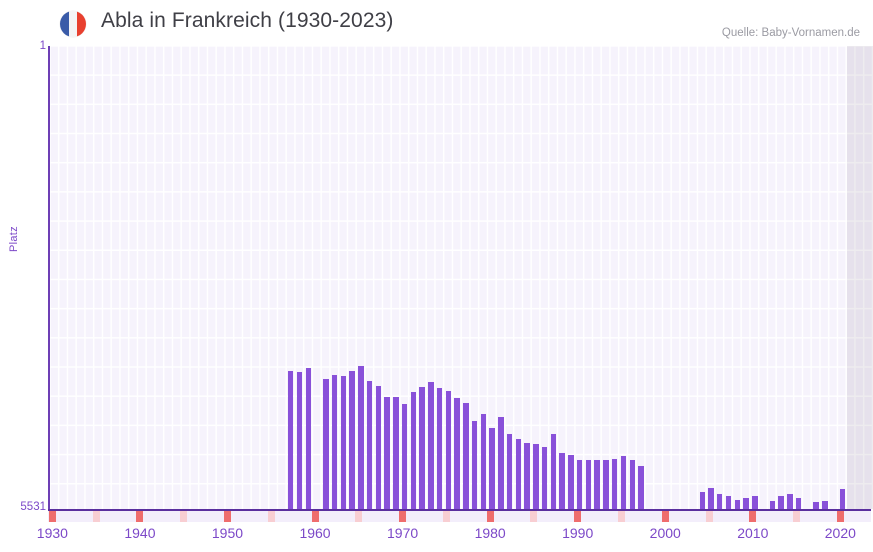 Image resolution: width=873 pixels, height=552 pixels. I want to click on bar-1983, so click(518, 474).